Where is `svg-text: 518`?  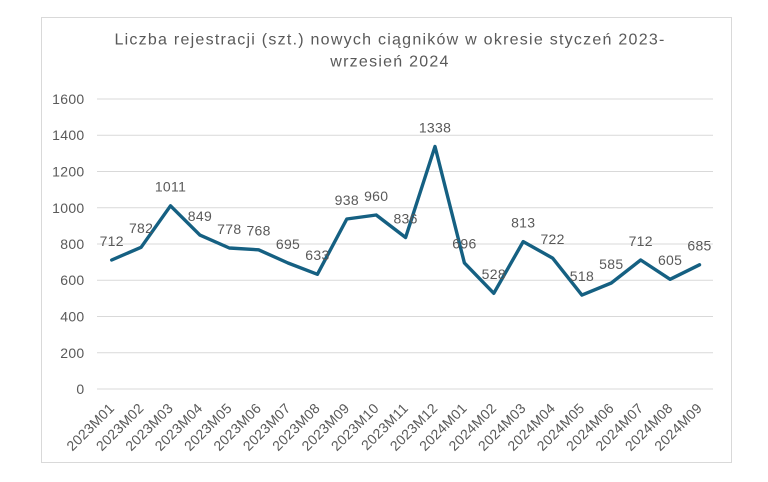
svg-text: 518 is located at coordinates (582, 276).